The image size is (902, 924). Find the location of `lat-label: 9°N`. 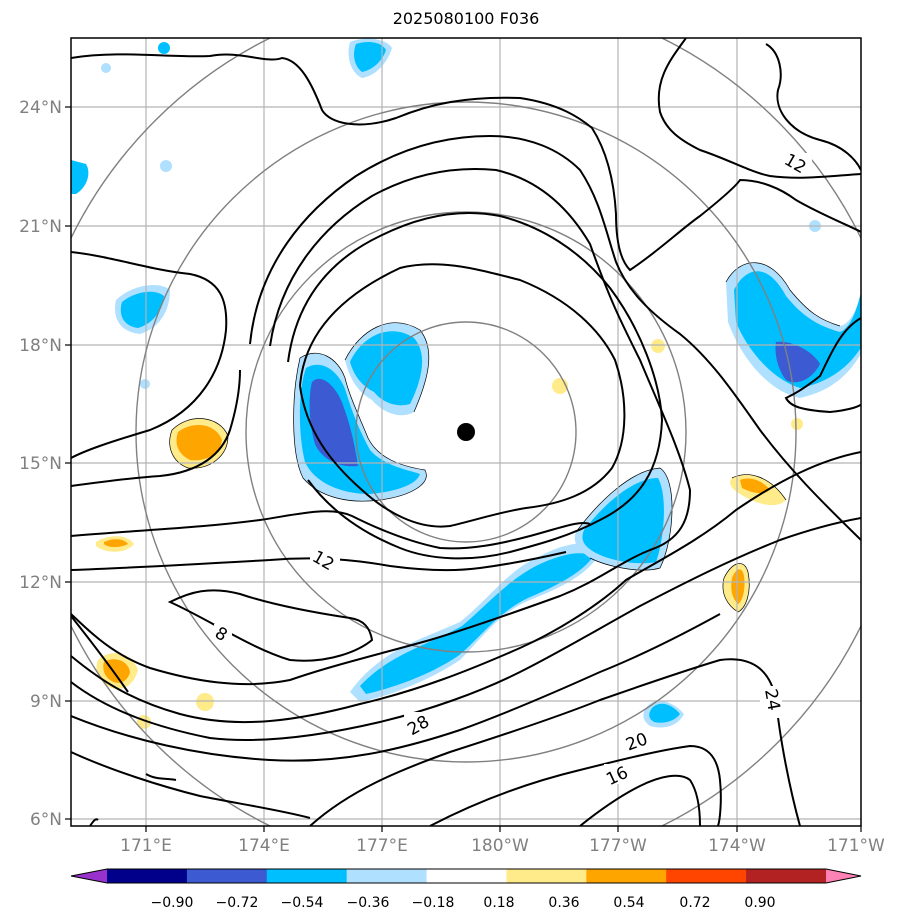

lat-label: 9°N is located at coordinates (46, 702).